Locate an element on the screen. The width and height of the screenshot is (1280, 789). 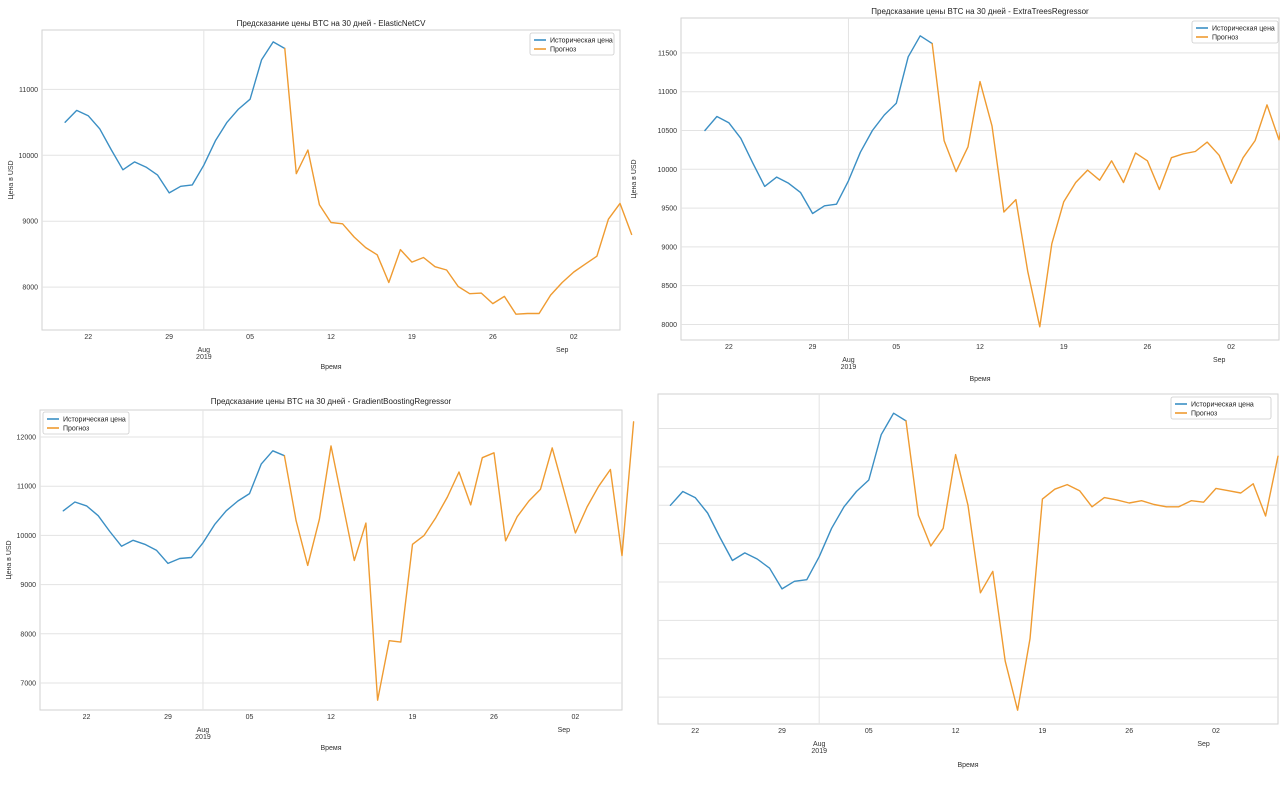
y-tick-label: 12000 is located at coordinates (27, 438).